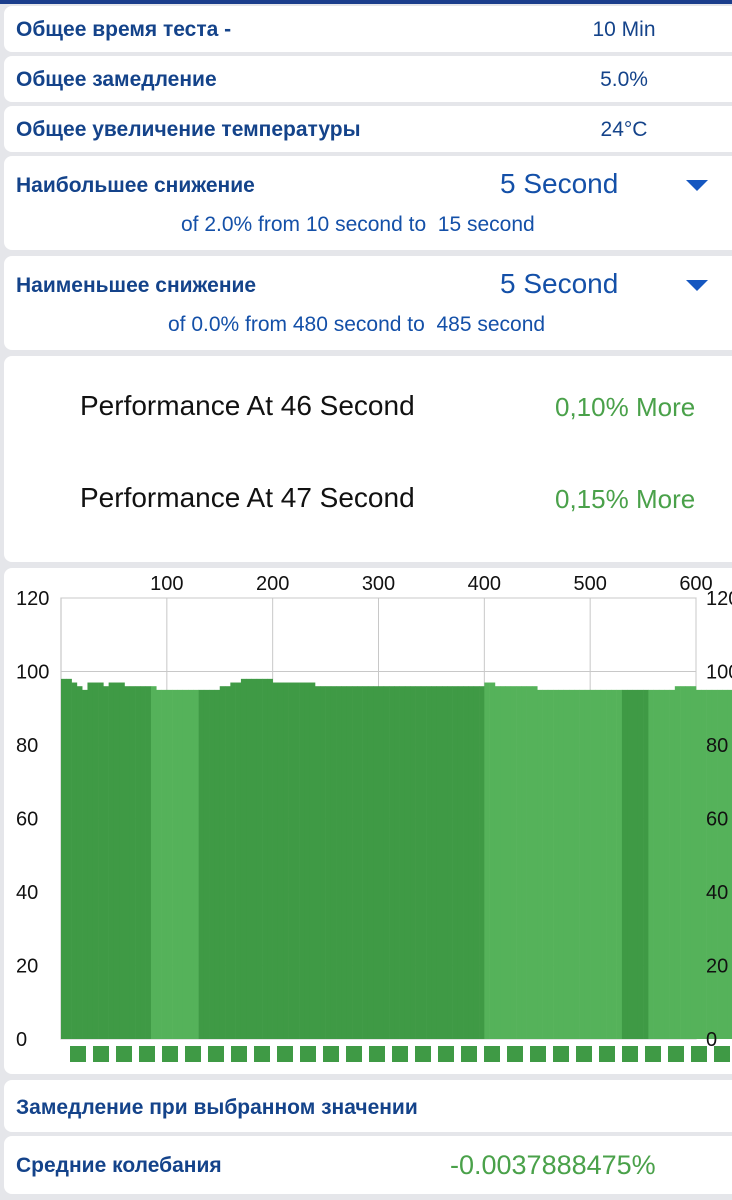  Describe the element at coordinates (166, 584) in the screenshot. I see `x-tick-label: 100` at that location.